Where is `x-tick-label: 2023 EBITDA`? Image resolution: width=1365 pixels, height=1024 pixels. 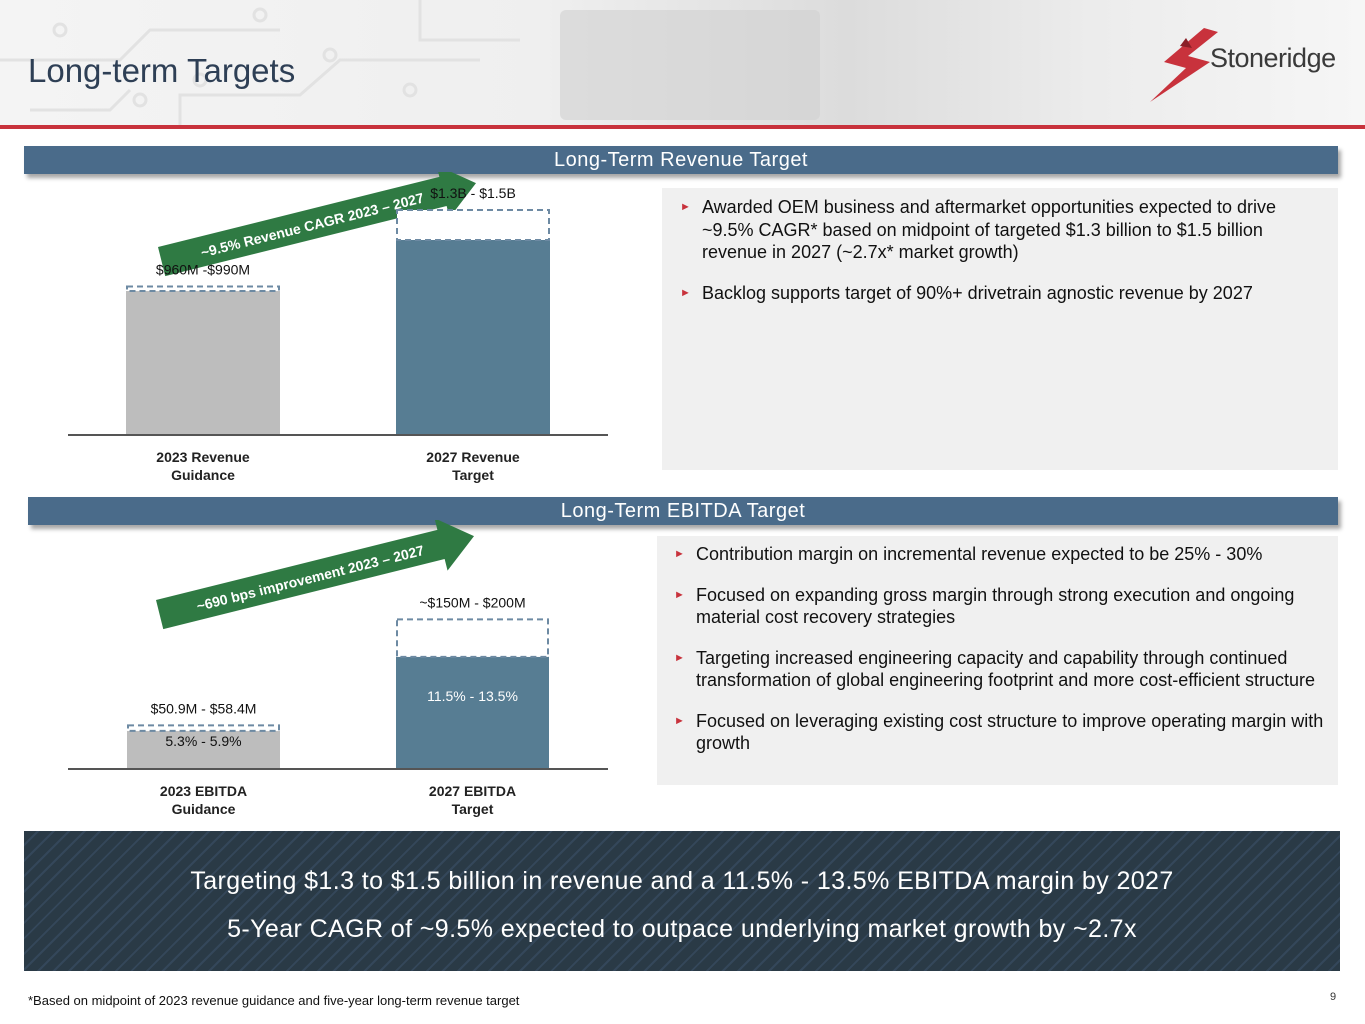
x-tick-label: 2023 EBITDA is located at coordinates (203, 791).